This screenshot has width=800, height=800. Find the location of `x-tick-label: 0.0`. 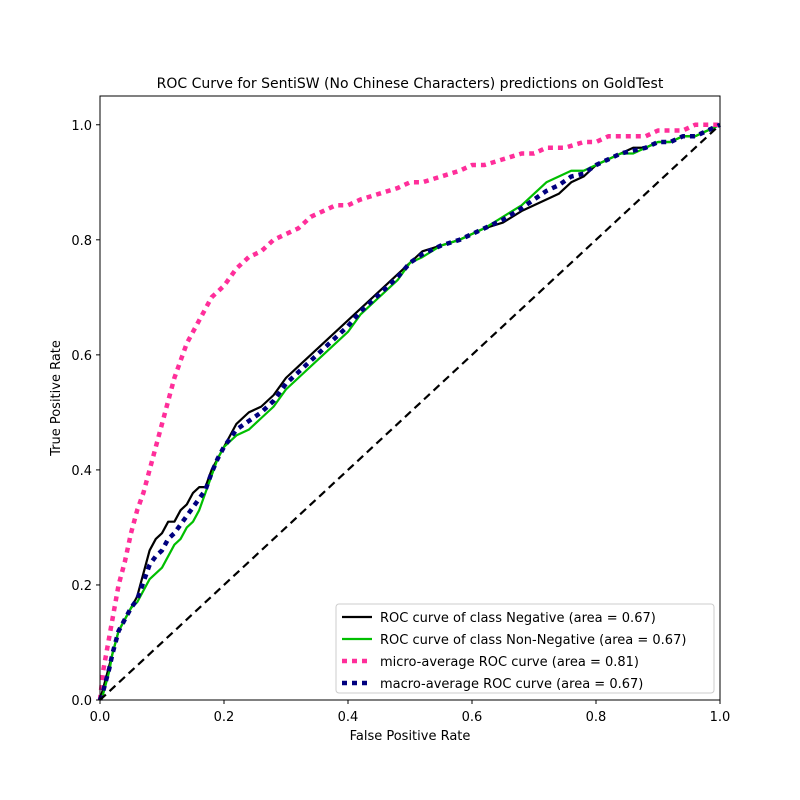

x-tick-label: 0.0 is located at coordinates (100, 717).